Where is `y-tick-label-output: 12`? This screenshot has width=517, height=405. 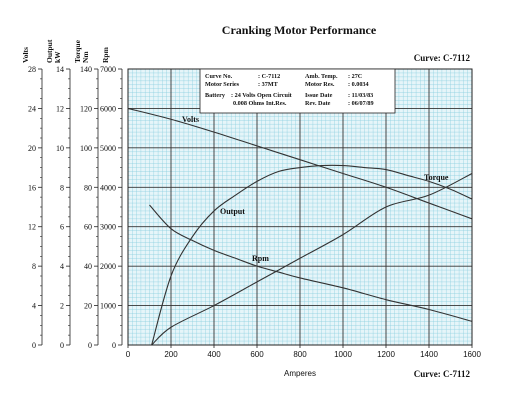 y-tick-label-output: 12 is located at coordinates (60, 108).